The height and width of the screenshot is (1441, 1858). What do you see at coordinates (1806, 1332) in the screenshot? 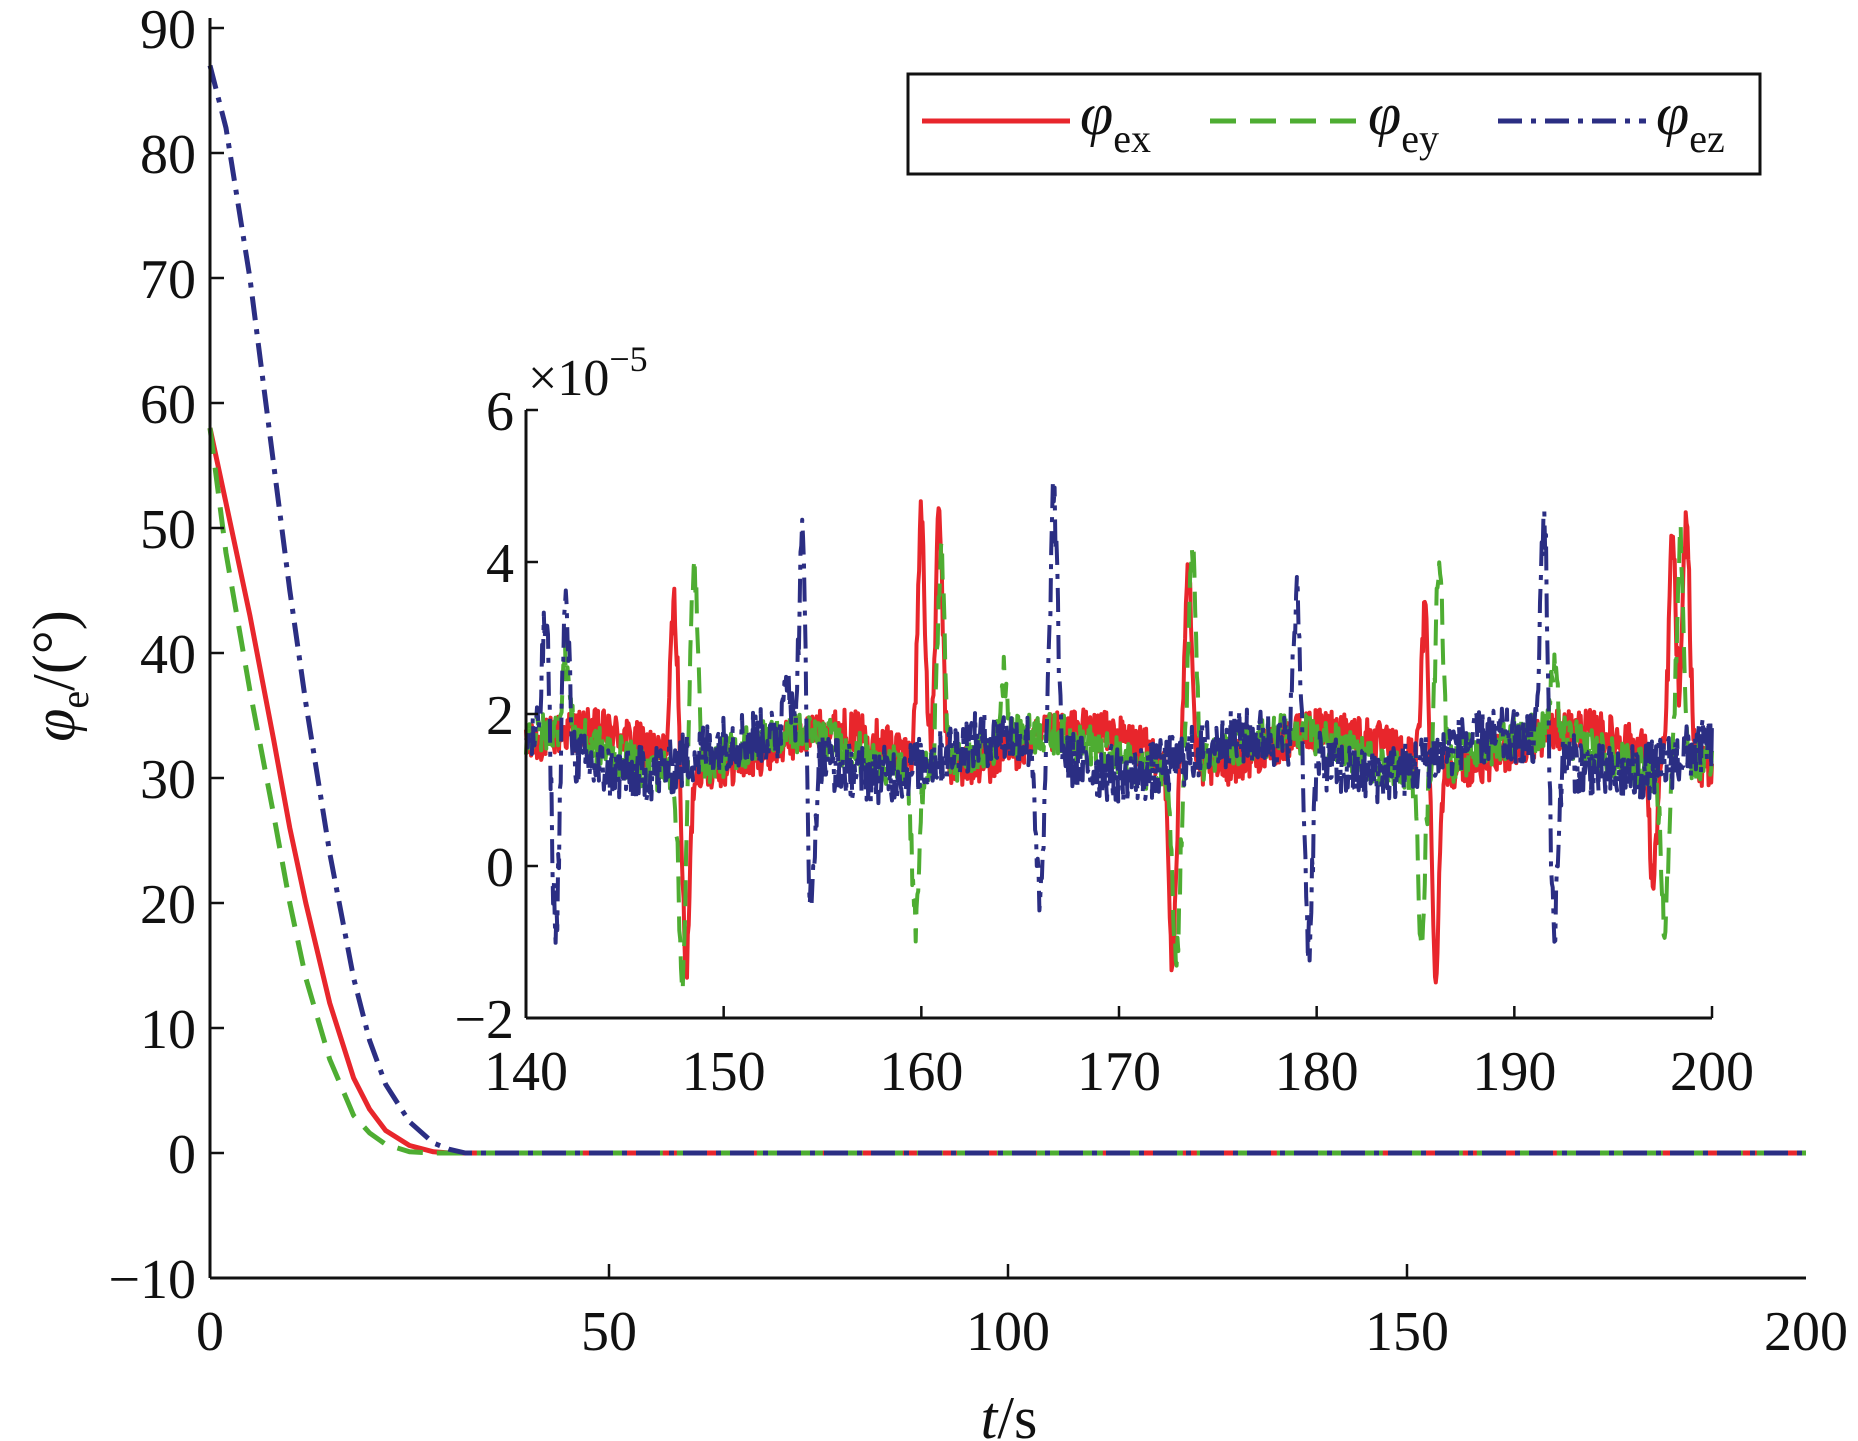
I see `main-x-tick-label: 200` at bounding box center [1806, 1332].